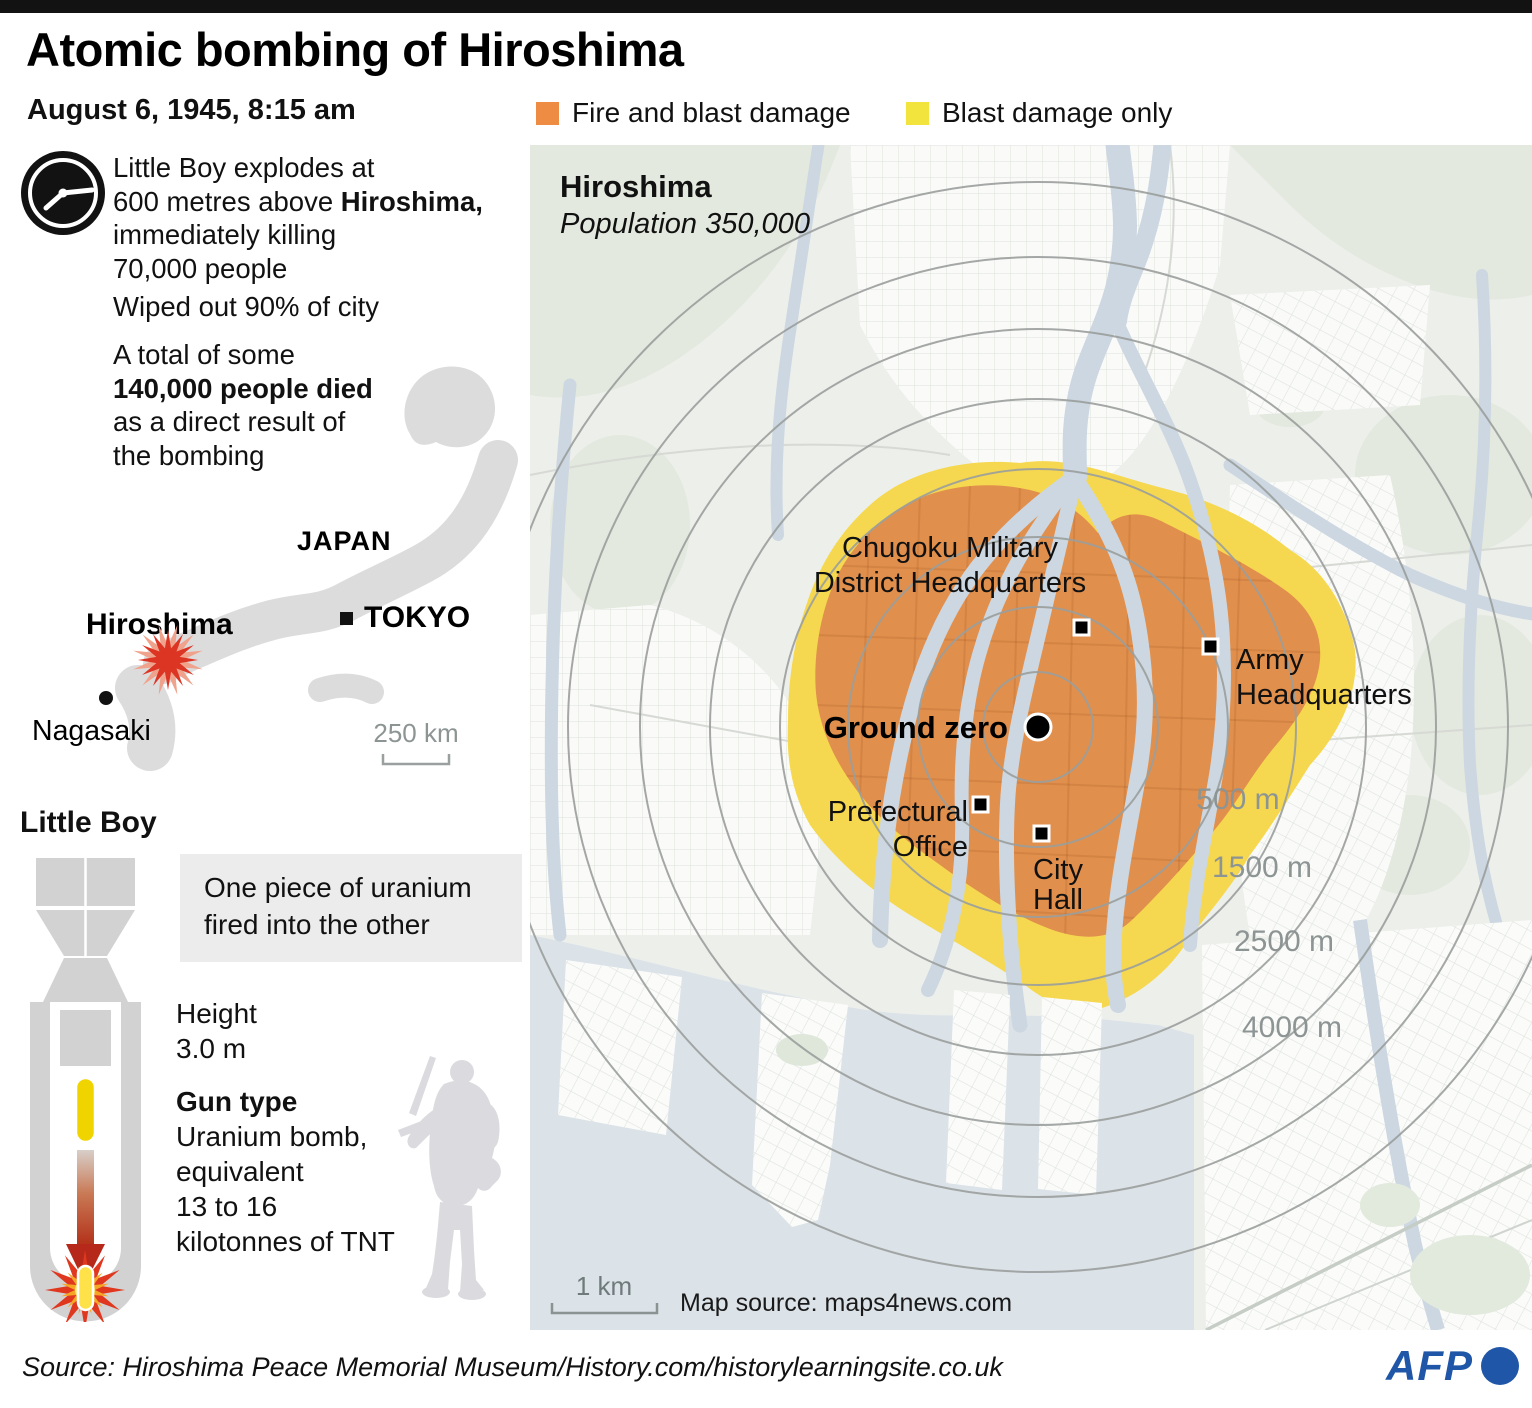 Image resolution: width=1532 pixels, height=1408 pixels. Describe the element at coordinates (980, 804) in the screenshot. I see `prefectural-office-marker` at that location.